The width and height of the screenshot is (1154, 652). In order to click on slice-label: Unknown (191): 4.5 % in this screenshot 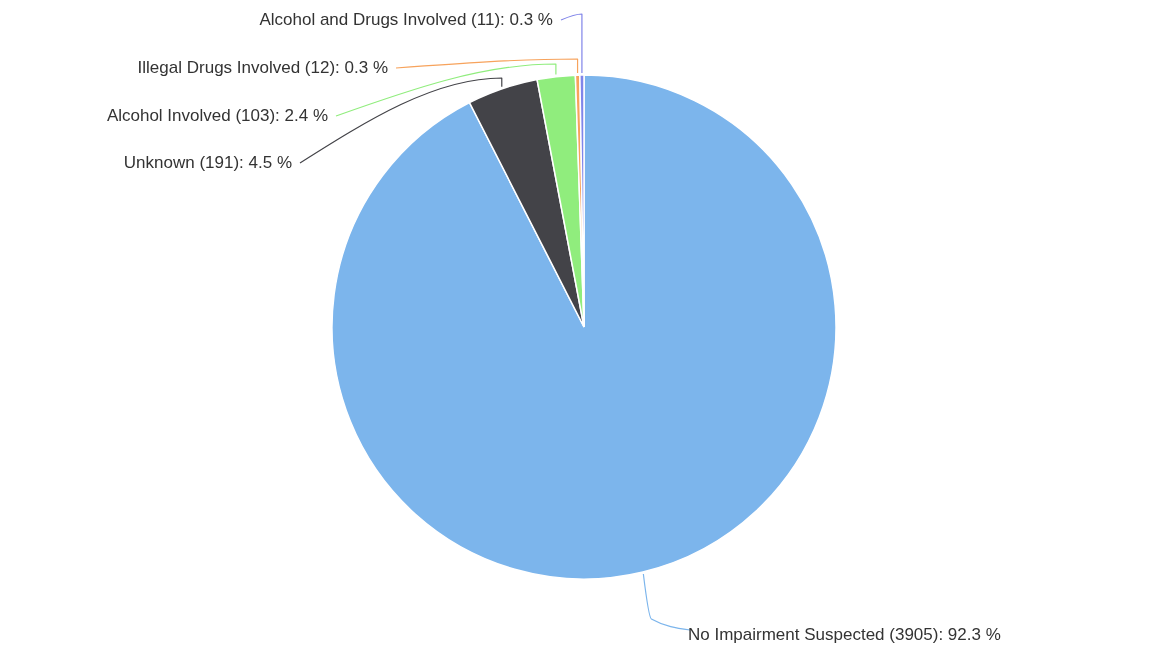, I will do `click(207, 162)`.